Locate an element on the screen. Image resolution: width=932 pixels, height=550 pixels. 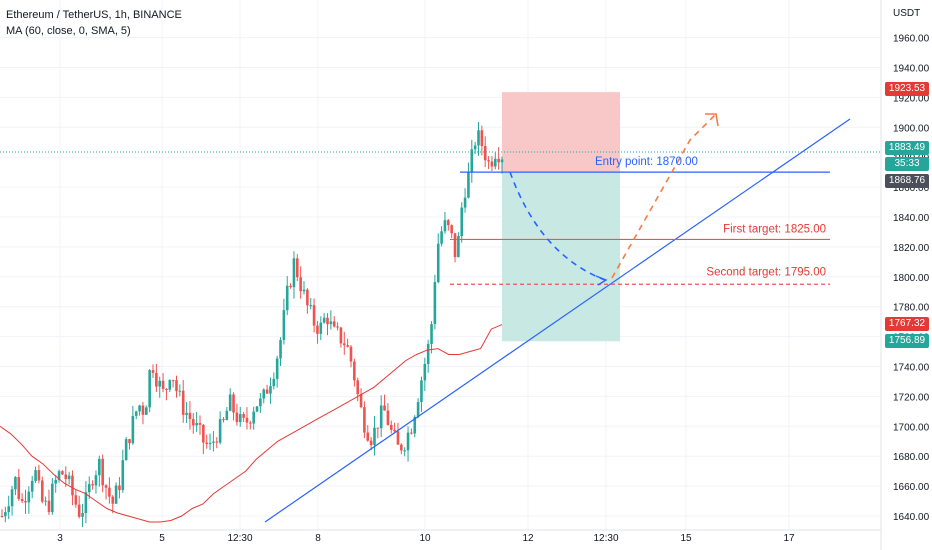
second-target-label: Second target: 1795.00 is located at coordinates (766, 272).